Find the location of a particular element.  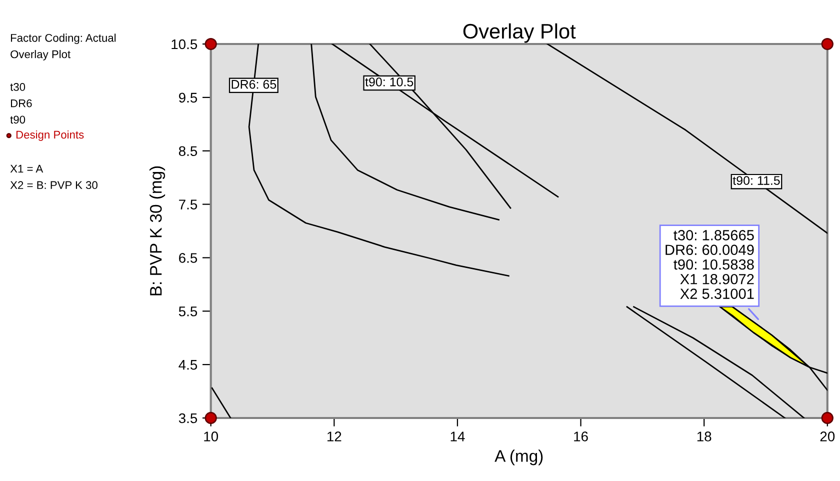

series-label: t90: 11.5 is located at coordinates (756, 180).